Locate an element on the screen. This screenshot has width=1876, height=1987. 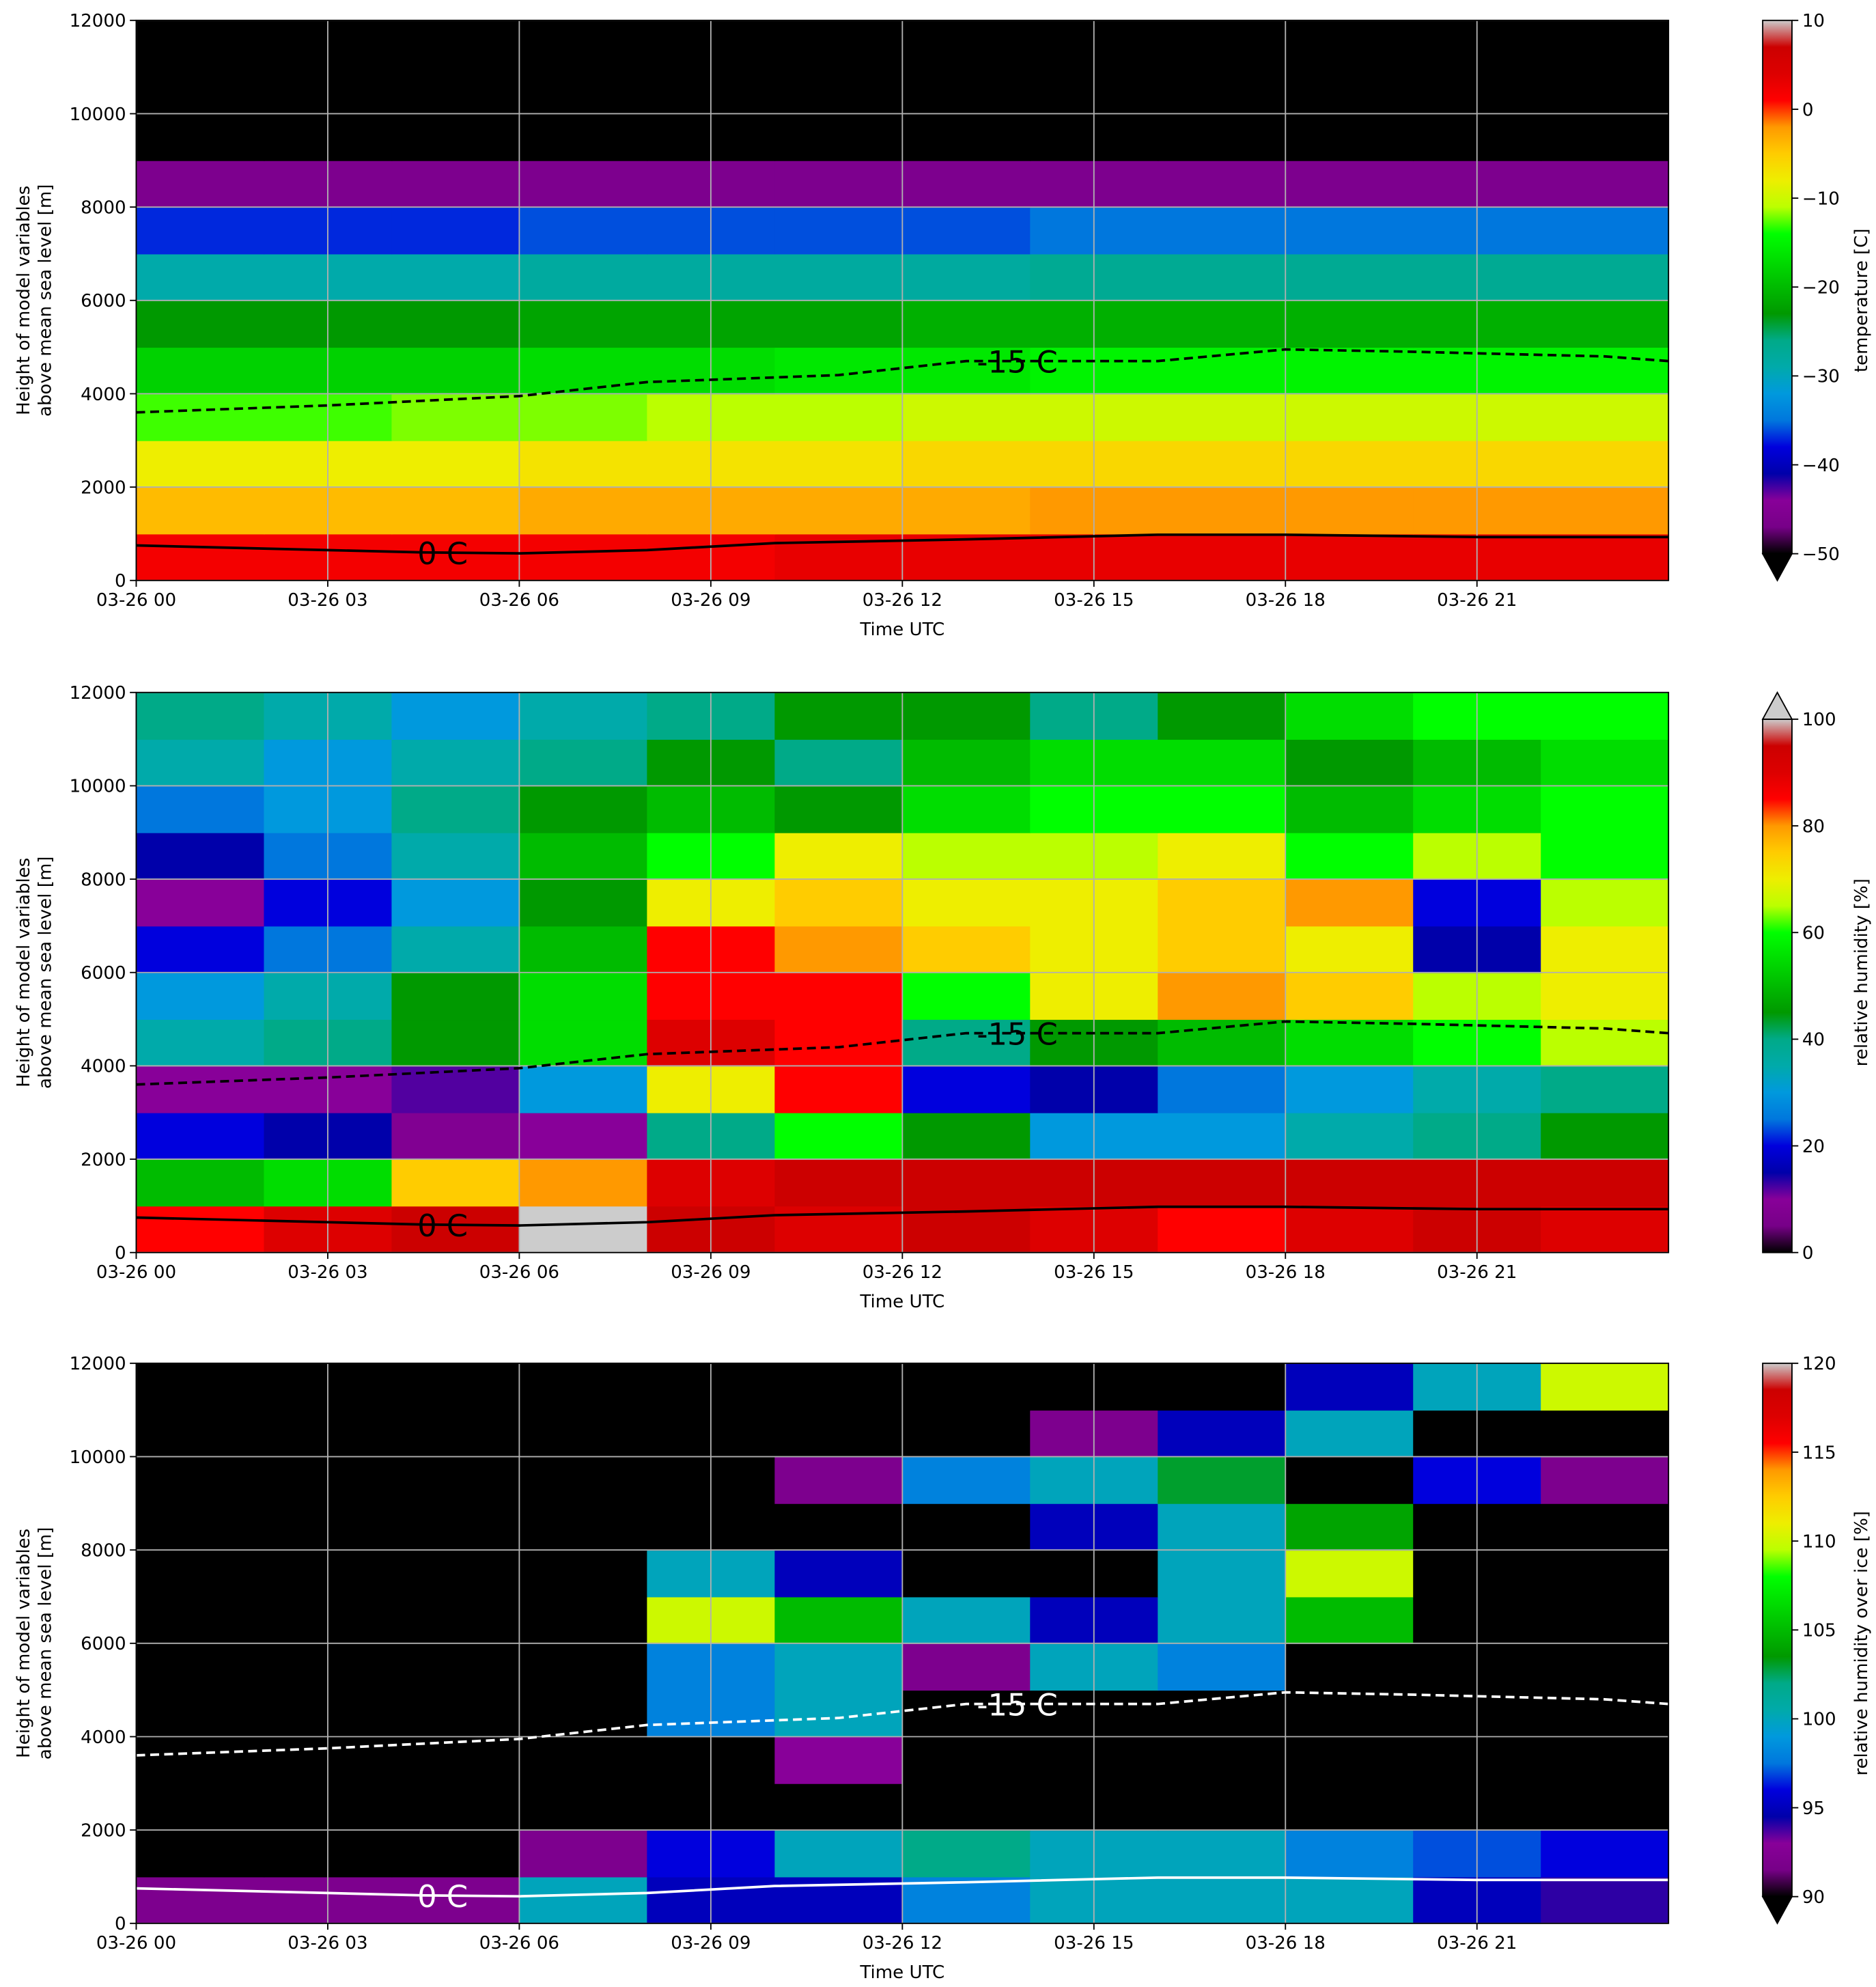
y-axis-label: above mean sea level [m] is located at coordinates (46, 973).